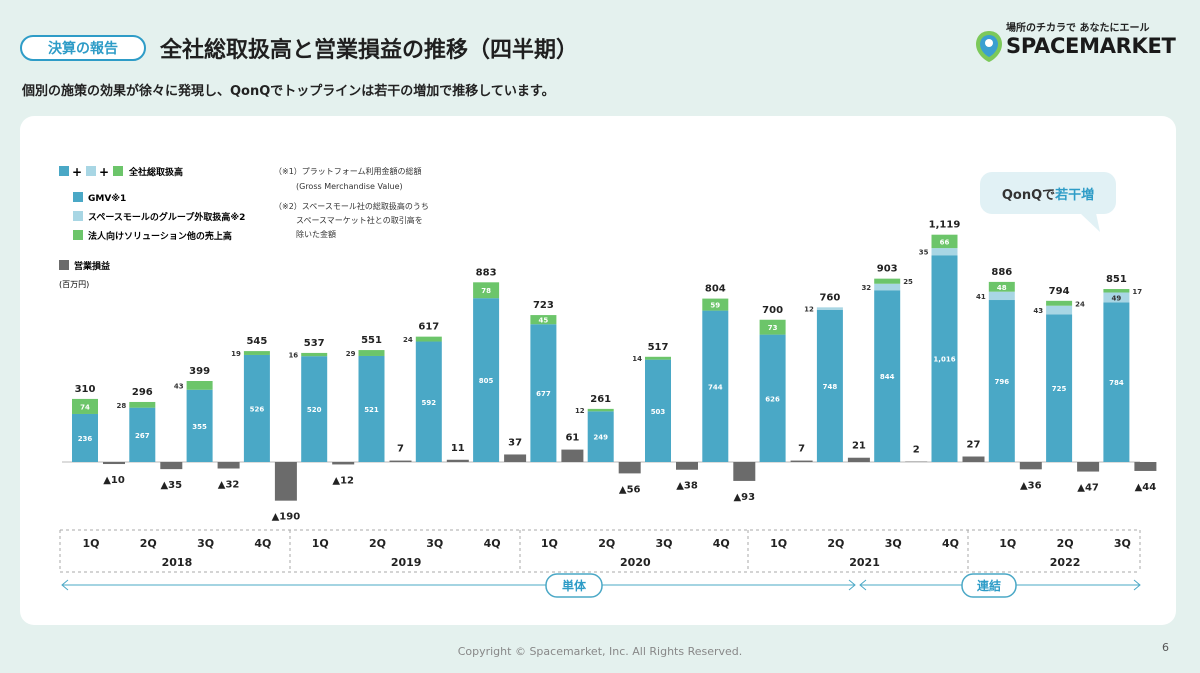 This screenshot has width=1200, height=673. I want to click on spacemarket-logo-icon, so click(989, 46).